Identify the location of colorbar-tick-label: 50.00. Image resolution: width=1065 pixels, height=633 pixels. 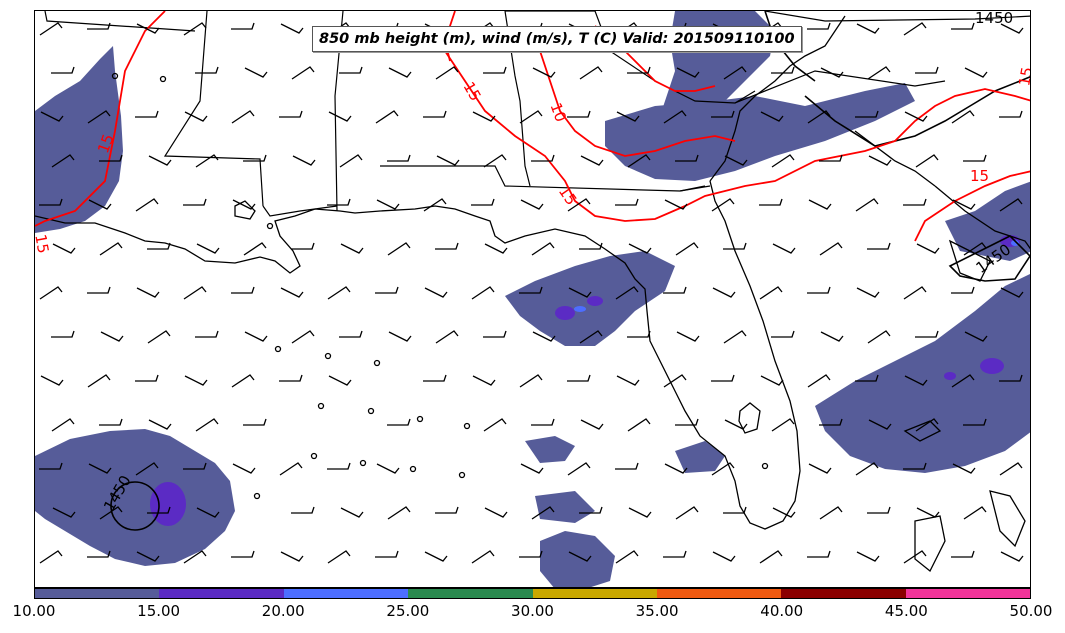
(1031, 611).